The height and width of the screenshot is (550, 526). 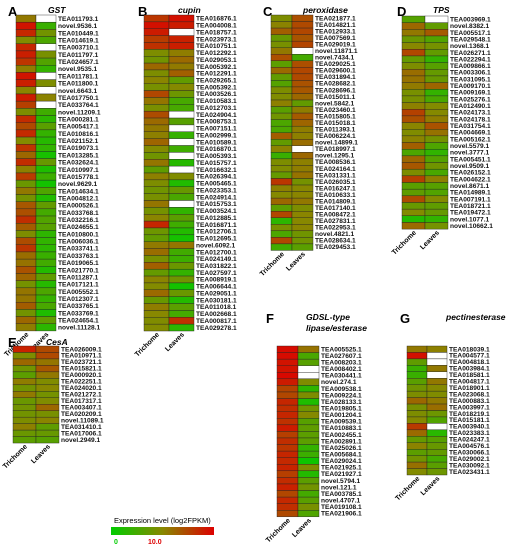 What do you see at coordinates (78, 155) in the screenshot?
I see `gene-label: TEA013285.1` at bounding box center [78, 155].